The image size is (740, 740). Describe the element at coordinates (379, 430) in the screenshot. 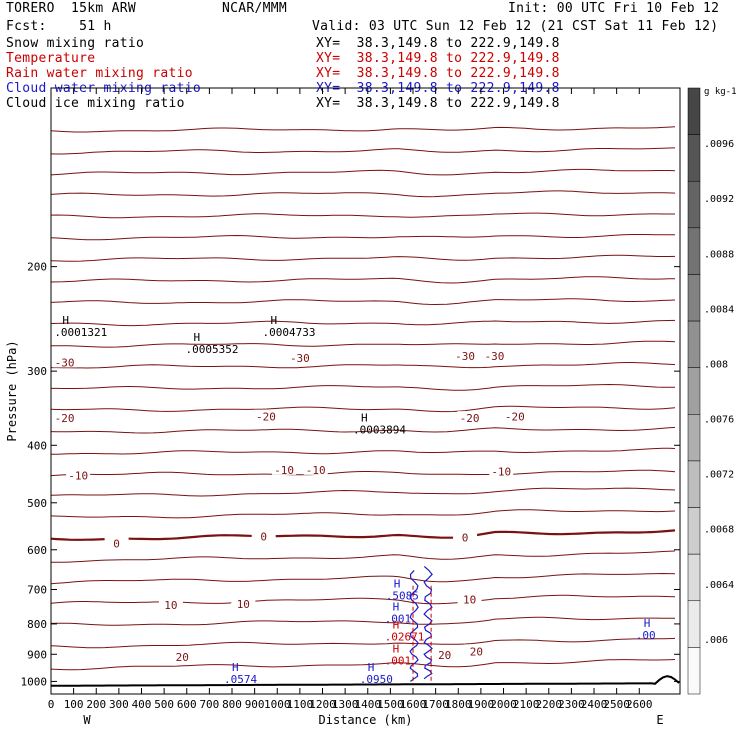

I see `high-value-label: .0003894` at that location.